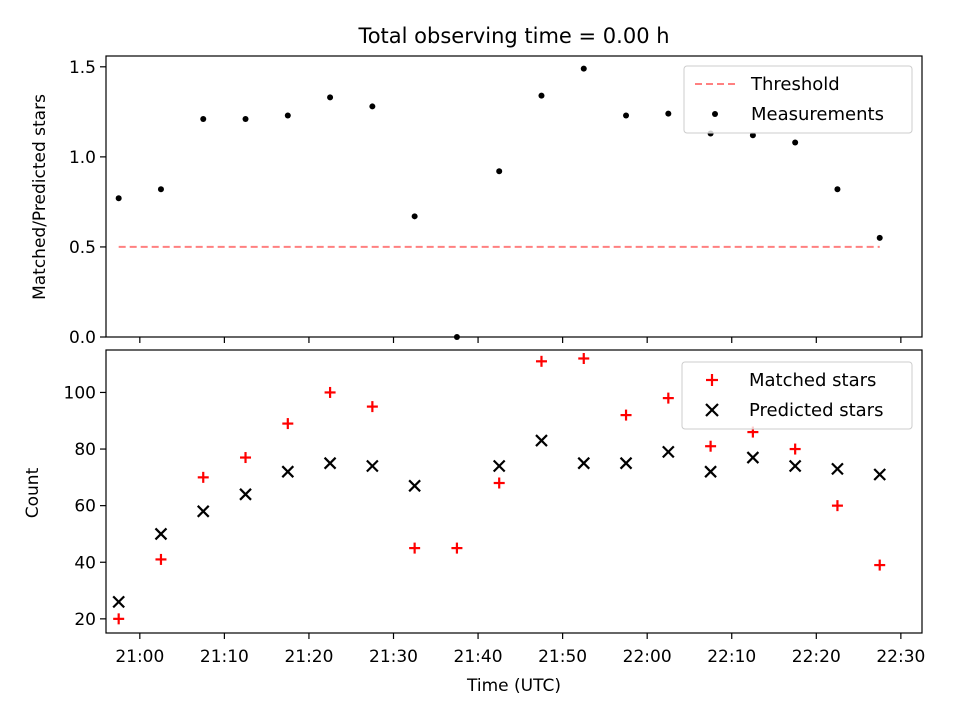 Image resolution: width=960 pixels, height=720 pixels. Describe the element at coordinates (85, 620) in the screenshot. I see `count-y-tick-label: 20` at that location.